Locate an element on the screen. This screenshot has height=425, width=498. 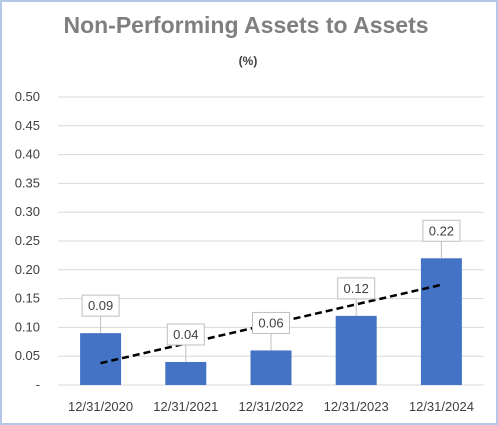
chart-subtitle: (%) is located at coordinates (248, 61).